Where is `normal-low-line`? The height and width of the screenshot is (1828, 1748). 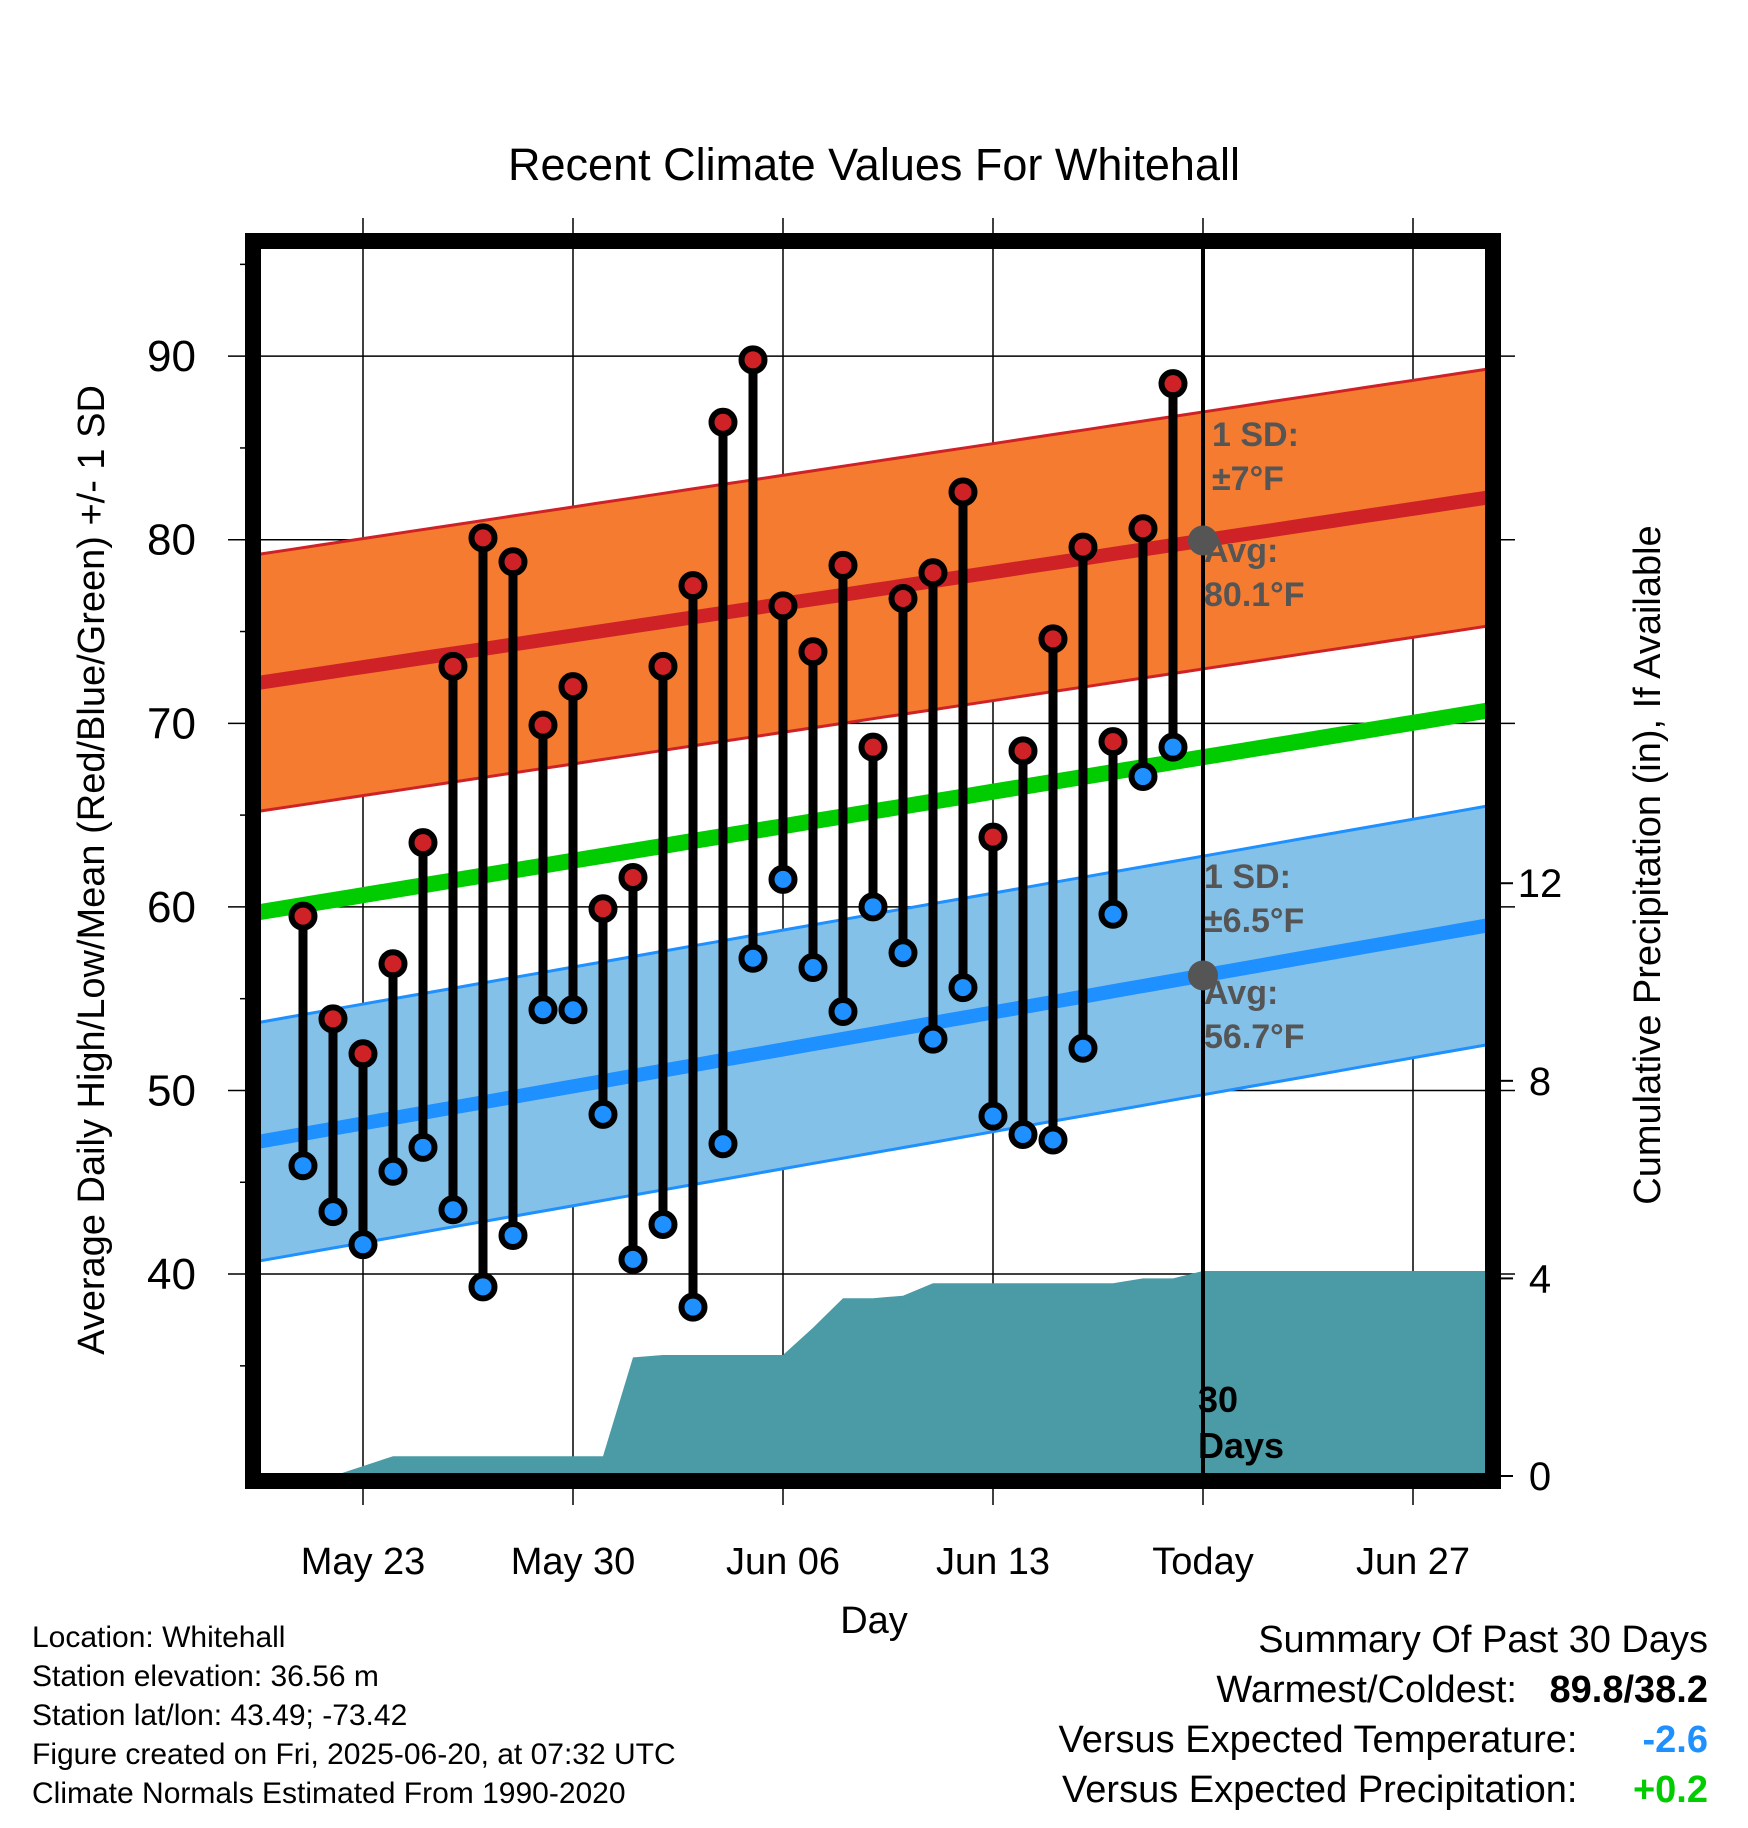 normal-low-line is located at coordinates (873, 1033).